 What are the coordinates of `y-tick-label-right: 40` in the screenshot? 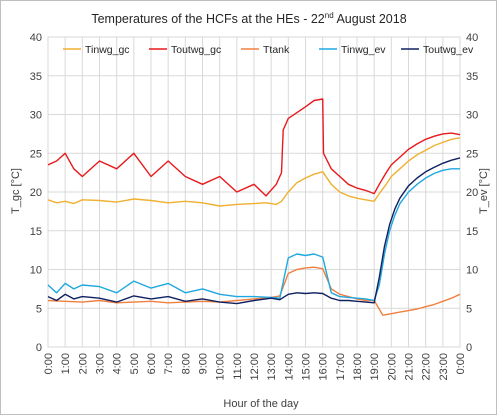 It's located at (472, 38).